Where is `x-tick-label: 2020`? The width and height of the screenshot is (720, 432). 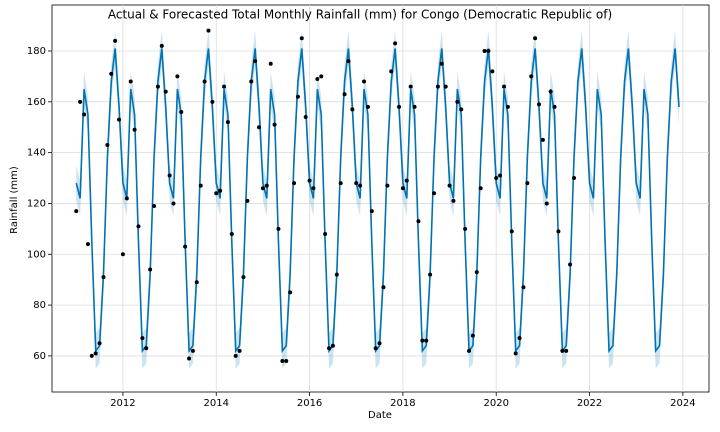 x-tick-label: 2020 is located at coordinates (495, 403).